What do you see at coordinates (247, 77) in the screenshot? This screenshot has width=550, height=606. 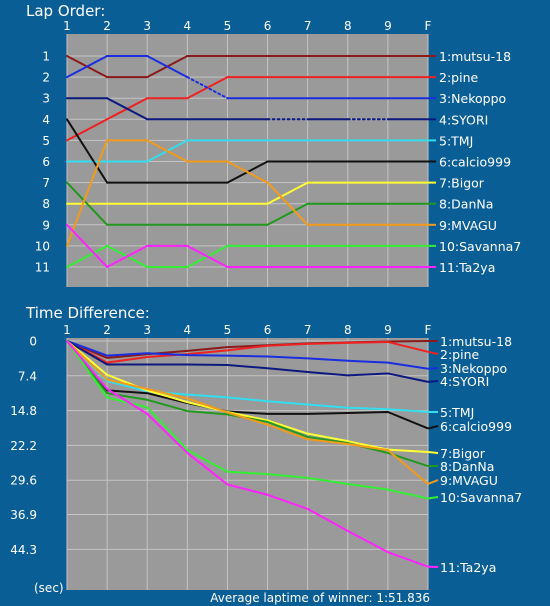 I see `lap-series-3-nekoppo` at bounding box center [247, 77].